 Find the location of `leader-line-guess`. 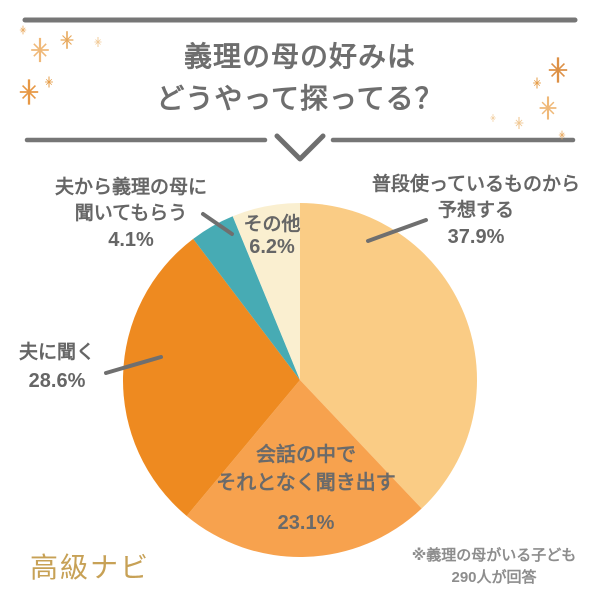

leader-line-guess is located at coordinates (397, 230).